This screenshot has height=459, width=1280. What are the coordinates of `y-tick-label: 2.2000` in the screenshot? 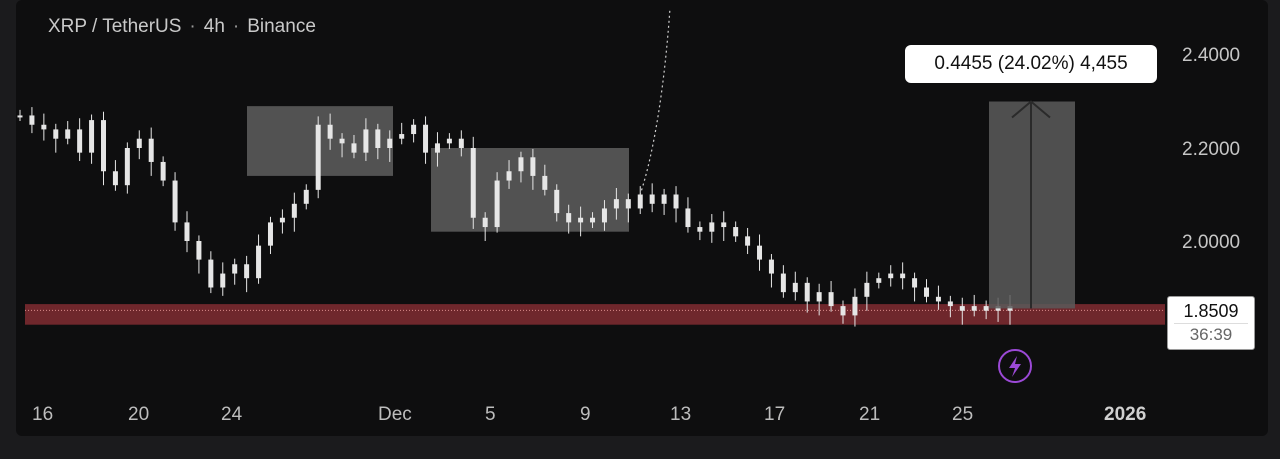 It's located at (1211, 149).